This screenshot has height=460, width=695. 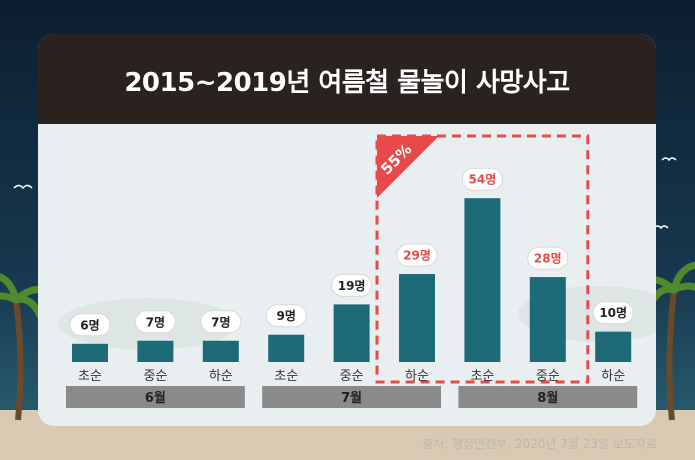 I want to click on month-label: 6월, so click(x=155, y=398).